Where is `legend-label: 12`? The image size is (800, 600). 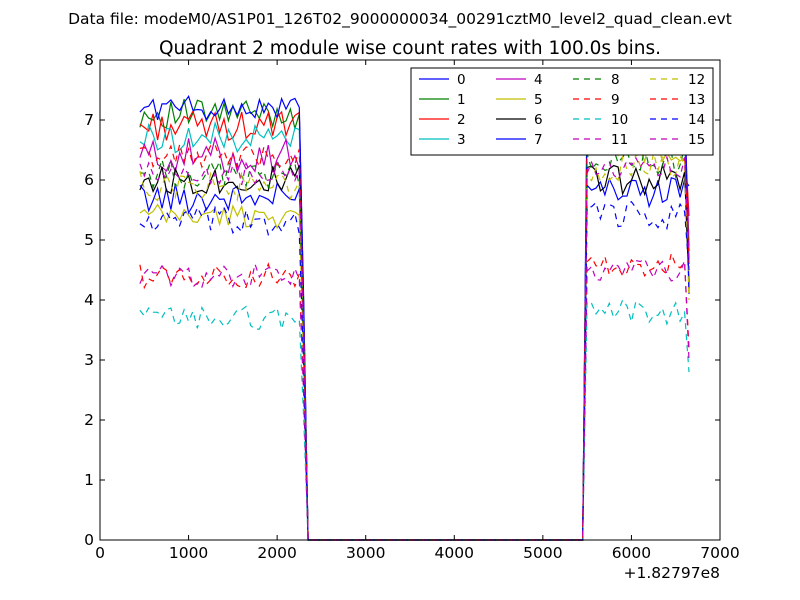
legend-label: 12 is located at coordinates (696, 80).